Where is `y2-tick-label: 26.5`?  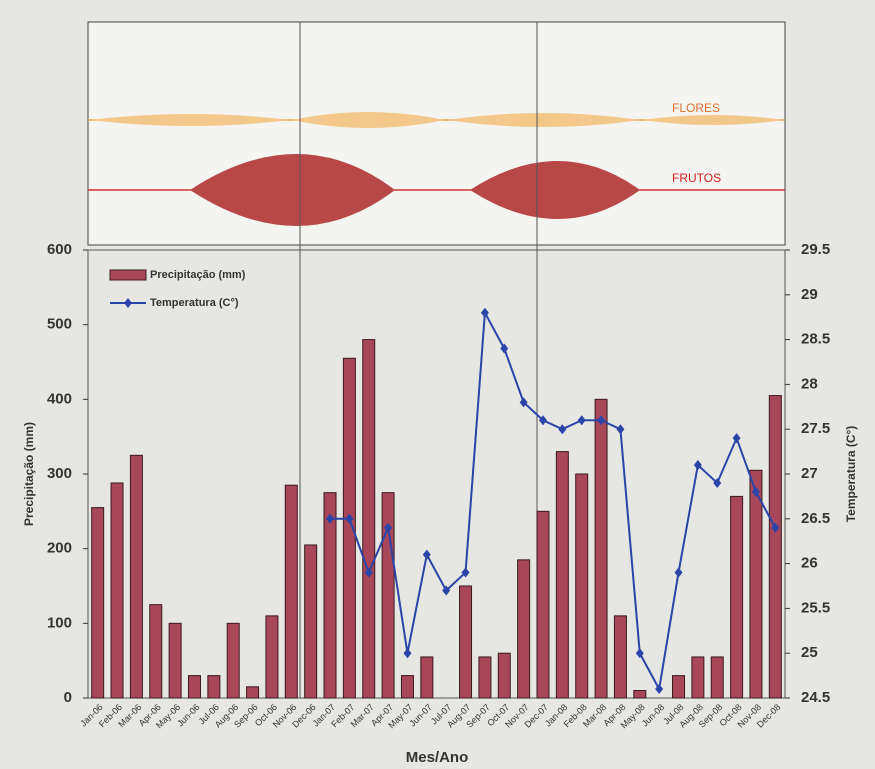 y2-tick-label: 26.5 is located at coordinates (815, 518).